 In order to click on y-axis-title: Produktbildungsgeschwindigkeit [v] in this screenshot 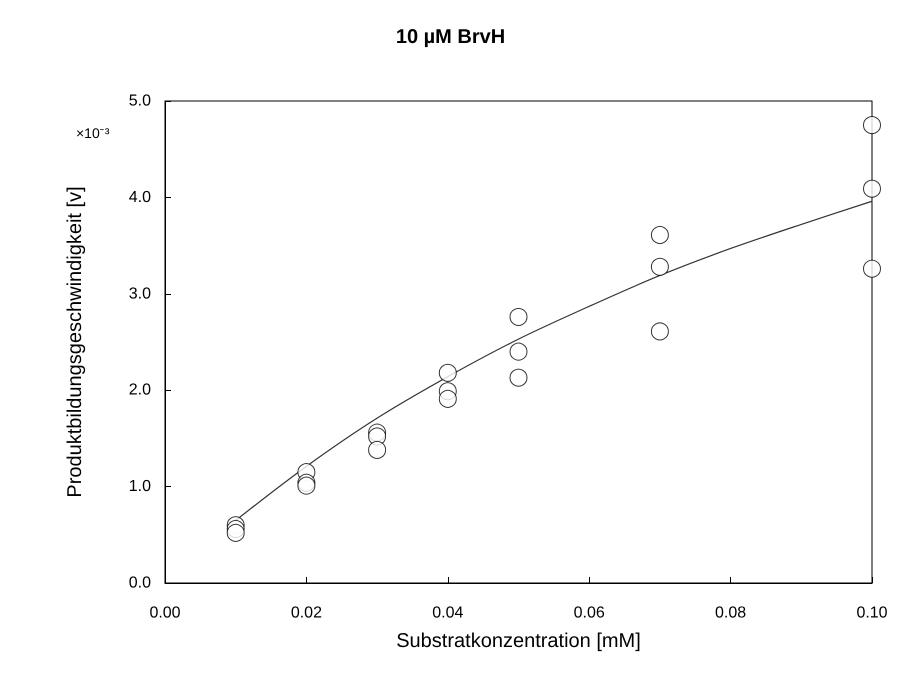, I will do `click(75, 342)`.